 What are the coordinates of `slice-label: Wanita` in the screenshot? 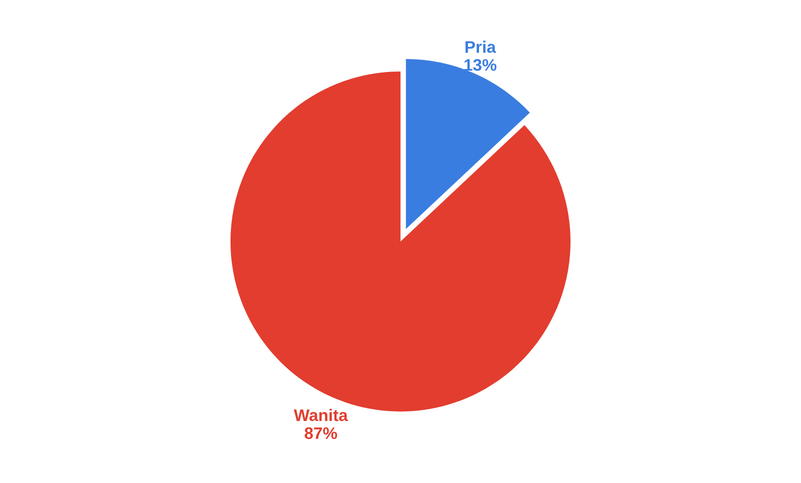 It's located at (321, 415).